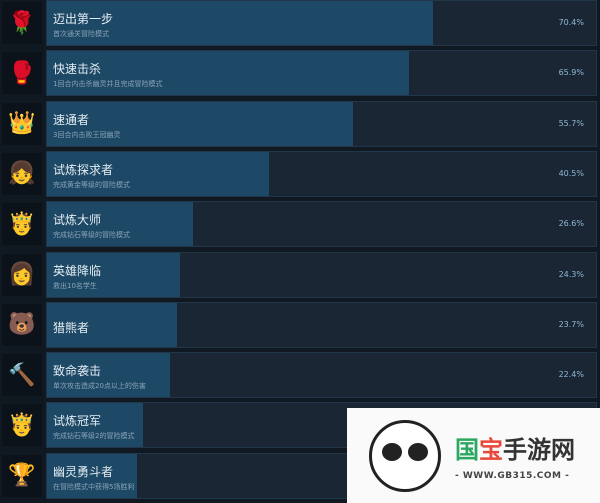  I want to click on achievement-description: 救出10名学生, so click(75, 285).